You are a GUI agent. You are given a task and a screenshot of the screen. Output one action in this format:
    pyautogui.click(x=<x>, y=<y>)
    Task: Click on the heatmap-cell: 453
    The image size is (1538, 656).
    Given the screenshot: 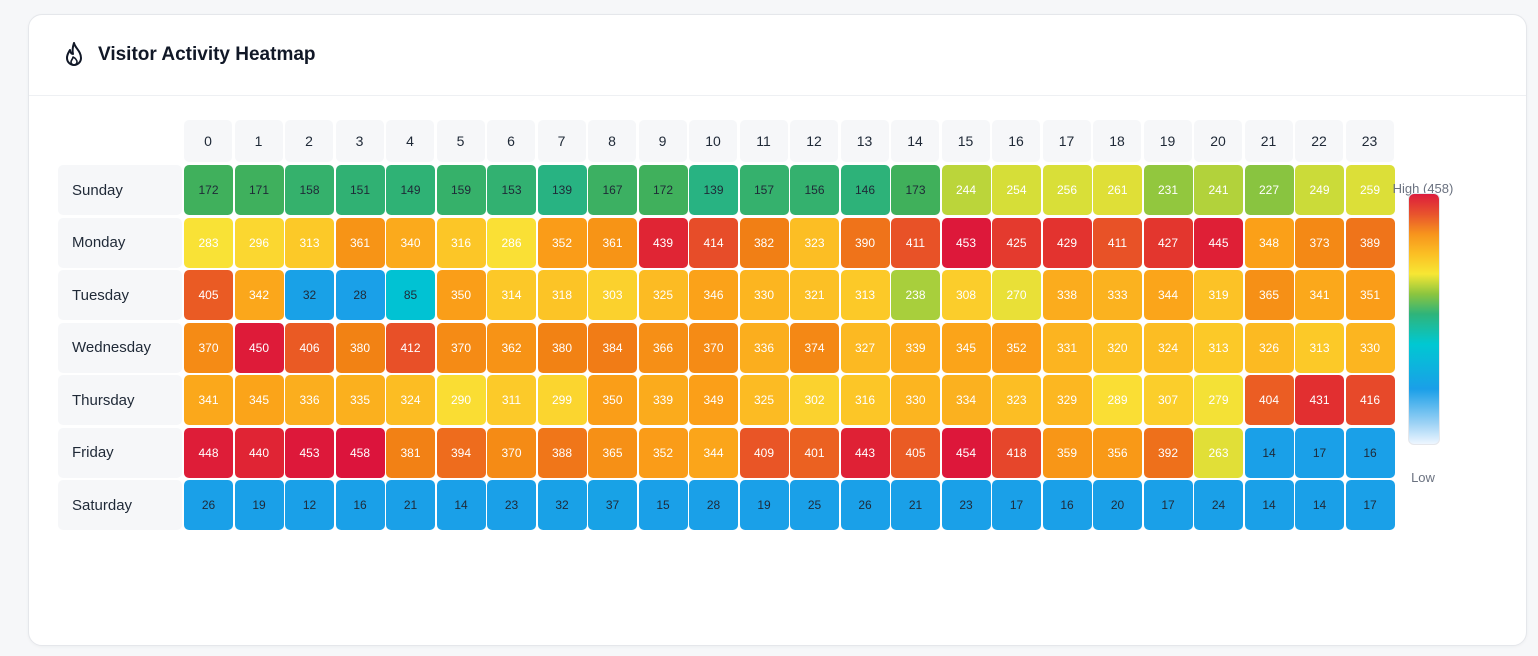 What is the action you would take?
    pyautogui.click(x=966, y=242)
    